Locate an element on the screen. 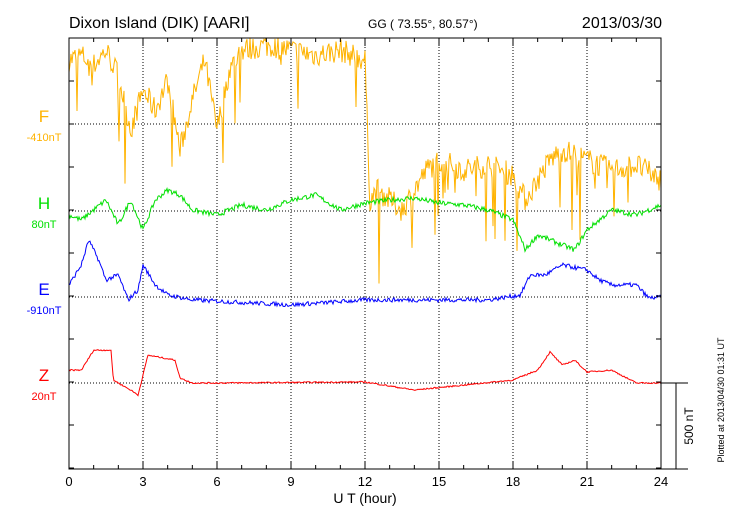  component-label-h: H is located at coordinates (44, 203).